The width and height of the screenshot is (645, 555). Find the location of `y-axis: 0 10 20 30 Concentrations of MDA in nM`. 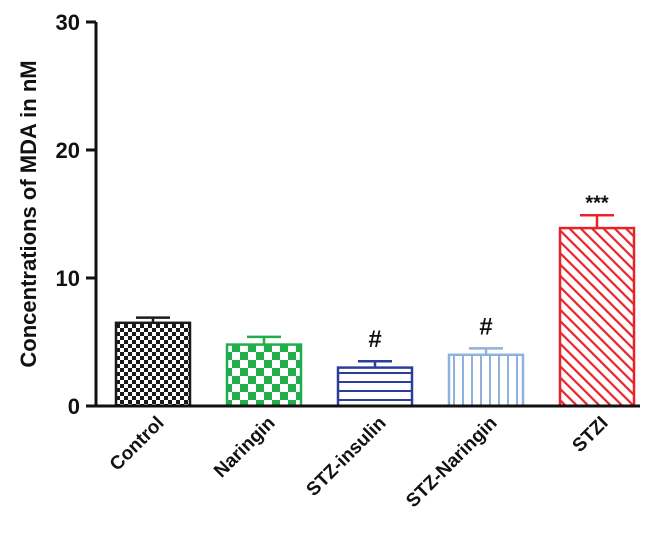

y-axis: 0 10 20 30 Concentrations of MDA in nM is located at coordinates (57, 214).